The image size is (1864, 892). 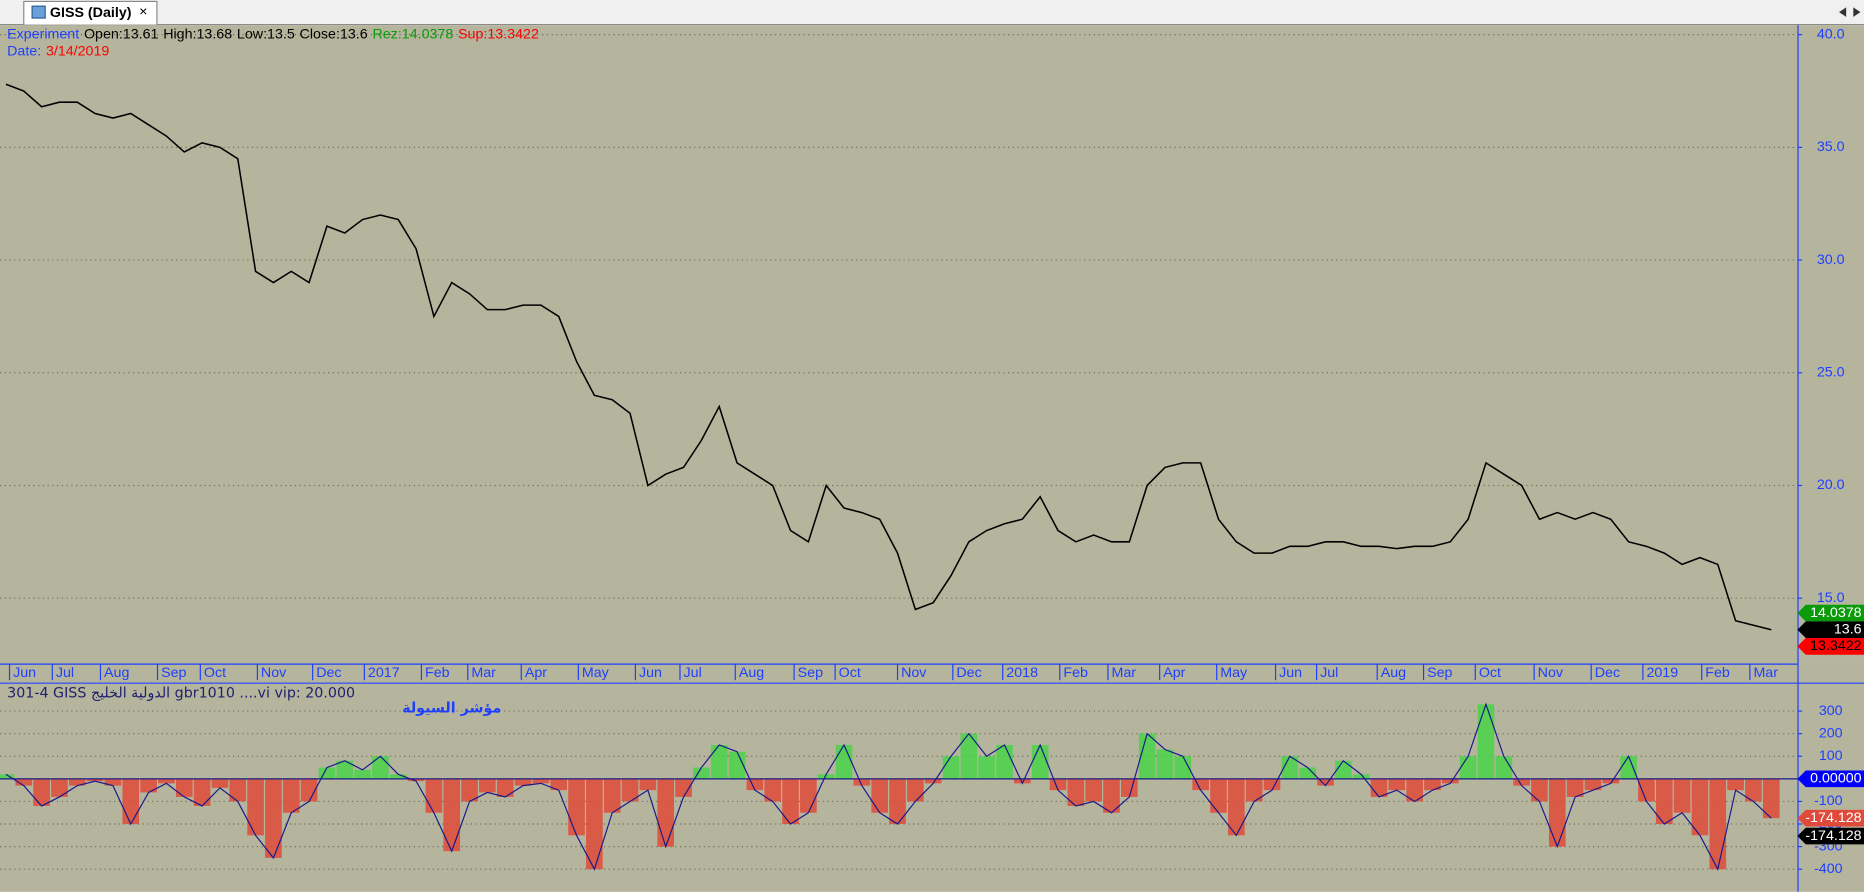 What do you see at coordinates (1831, 711) in the screenshot?
I see `y-tick-label: 300` at bounding box center [1831, 711].